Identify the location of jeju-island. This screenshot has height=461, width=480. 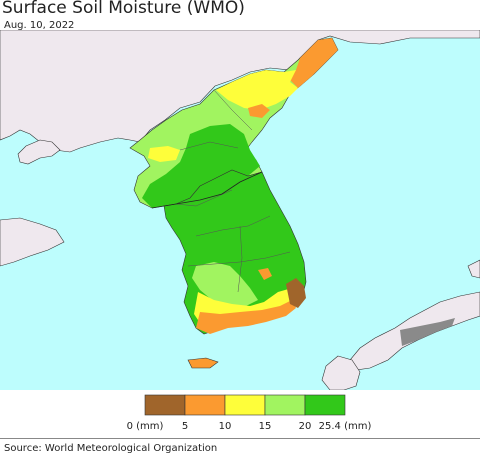
(203, 363).